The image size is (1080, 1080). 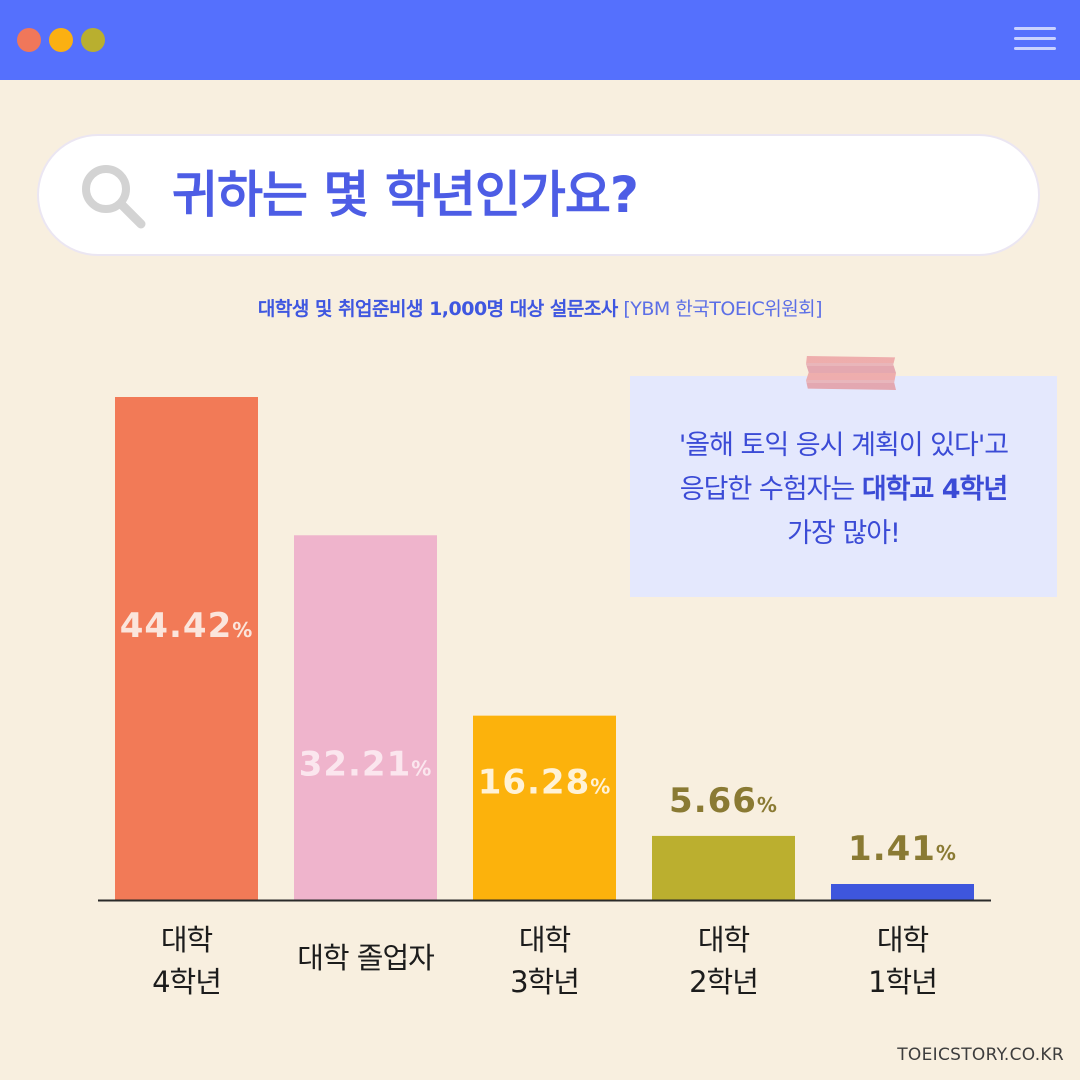 What do you see at coordinates (1035, 39) in the screenshot?
I see `hamburger-menu-icon` at bounding box center [1035, 39].